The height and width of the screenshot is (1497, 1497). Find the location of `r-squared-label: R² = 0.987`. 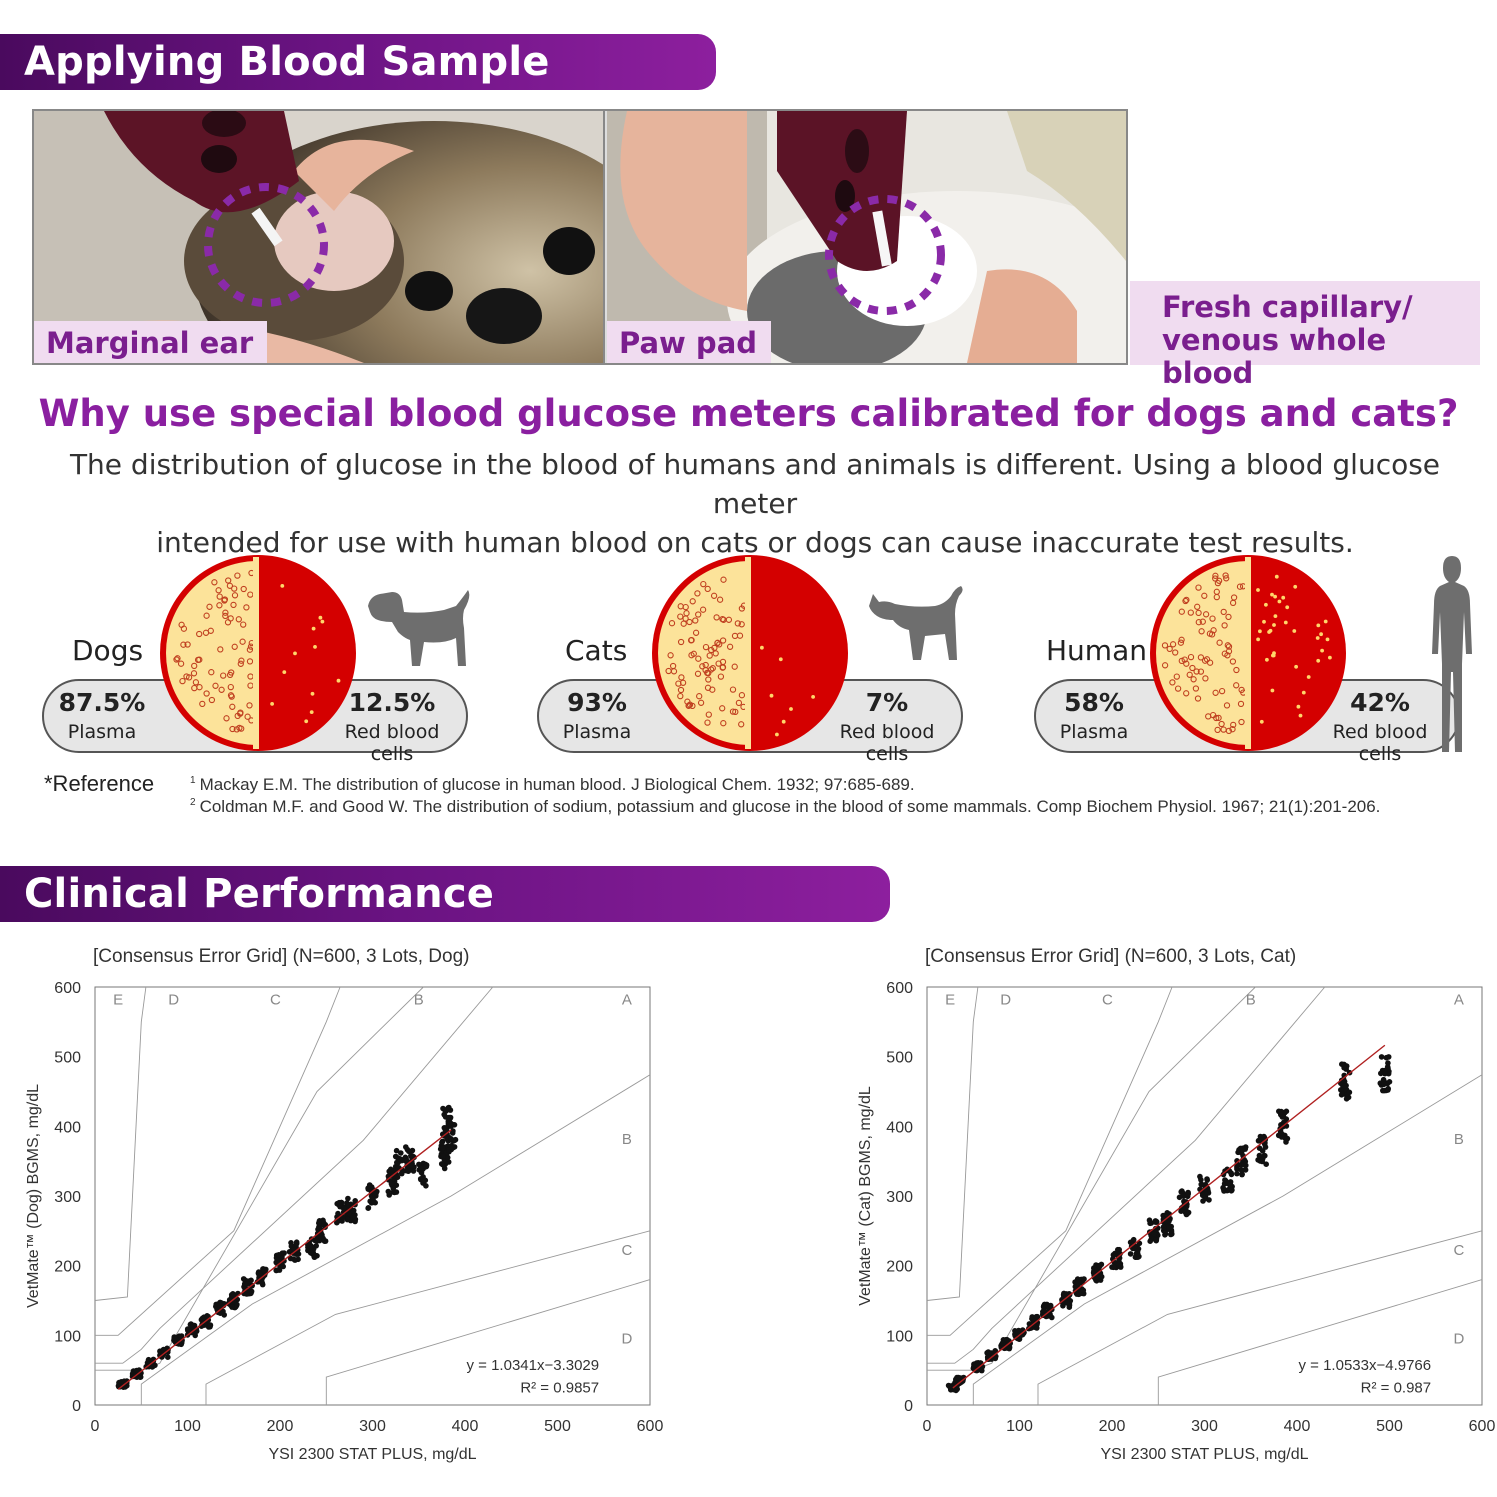

r-squared-label: R² = 0.987 is located at coordinates (1396, 1387).